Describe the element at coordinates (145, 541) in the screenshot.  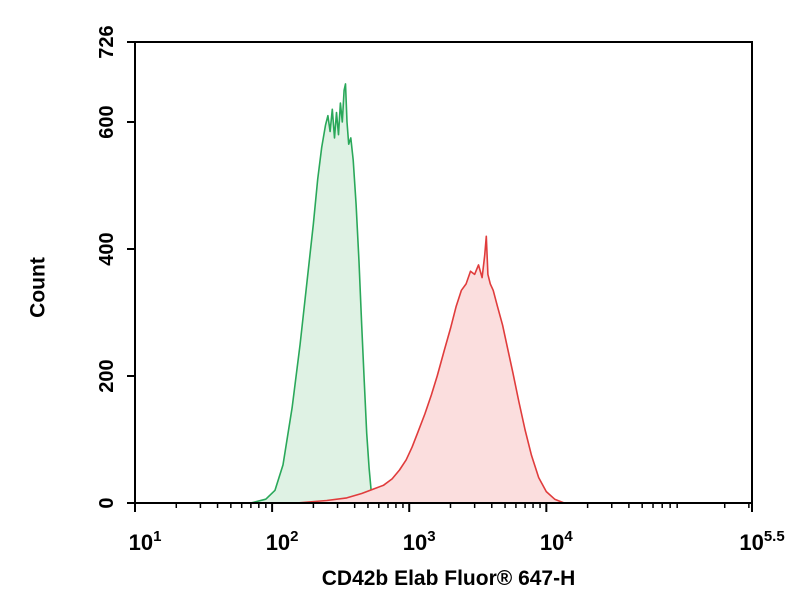
I see `x-tick-label: 10¹` at that location.